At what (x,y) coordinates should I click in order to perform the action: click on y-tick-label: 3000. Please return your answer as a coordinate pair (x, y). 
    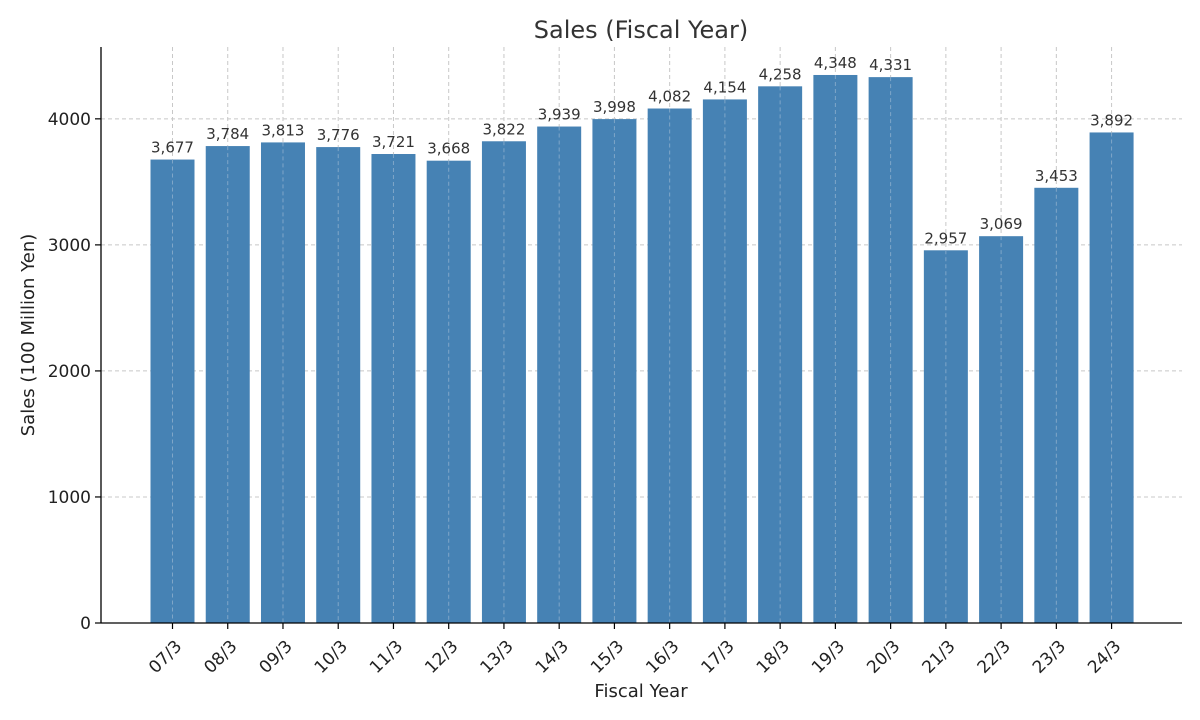
    Looking at the image, I should click on (69, 246).